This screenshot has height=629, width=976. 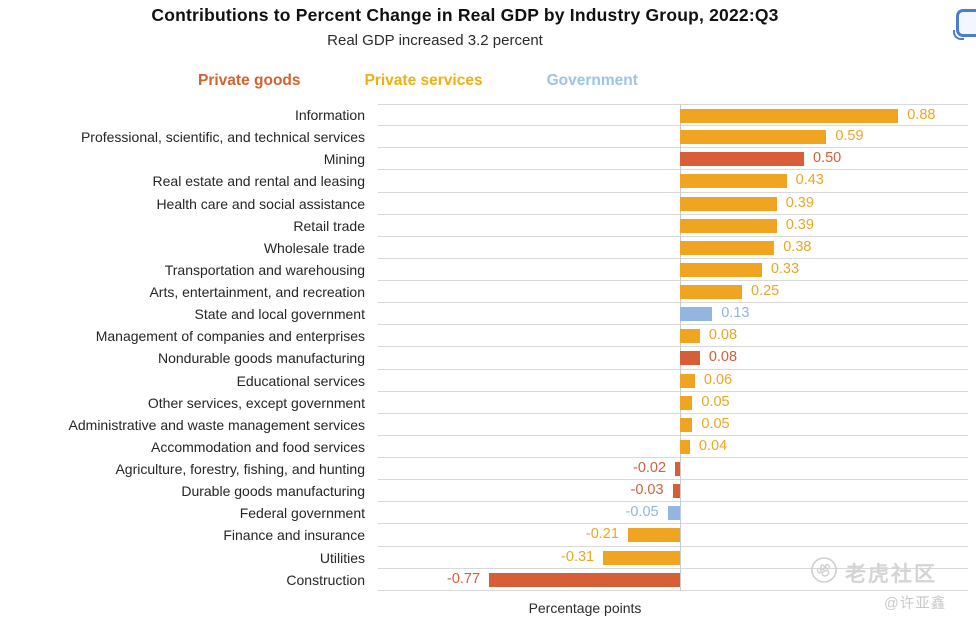 What do you see at coordinates (891, 574) in the screenshot?
I see `watermark-brand-text: 老虎社区` at bounding box center [891, 574].